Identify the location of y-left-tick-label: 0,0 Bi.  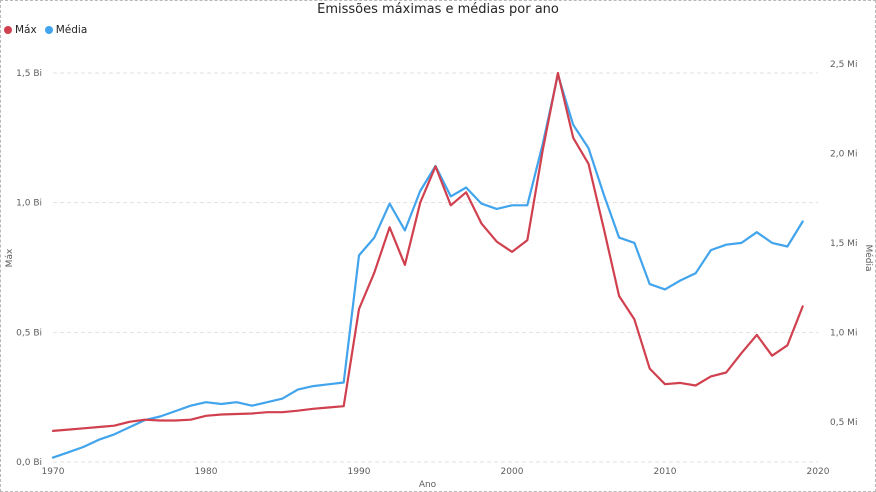
(29, 463).